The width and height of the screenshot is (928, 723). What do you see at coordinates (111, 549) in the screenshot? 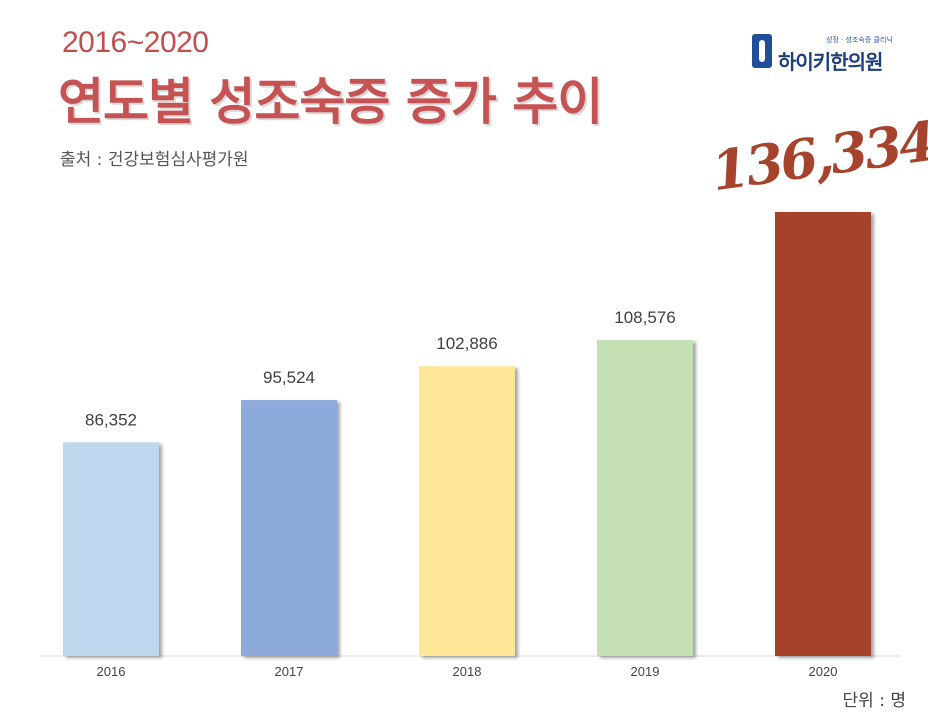
I see `bar-2016` at bounding box center [111, 549].